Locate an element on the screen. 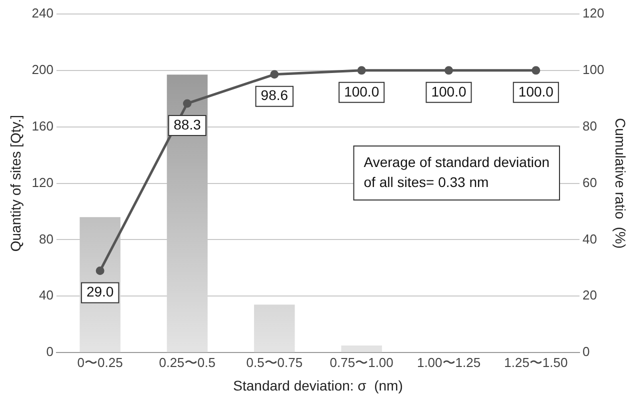 The image size is (638, 403). data-label: 88.3 is located at coordinates (188, 124).